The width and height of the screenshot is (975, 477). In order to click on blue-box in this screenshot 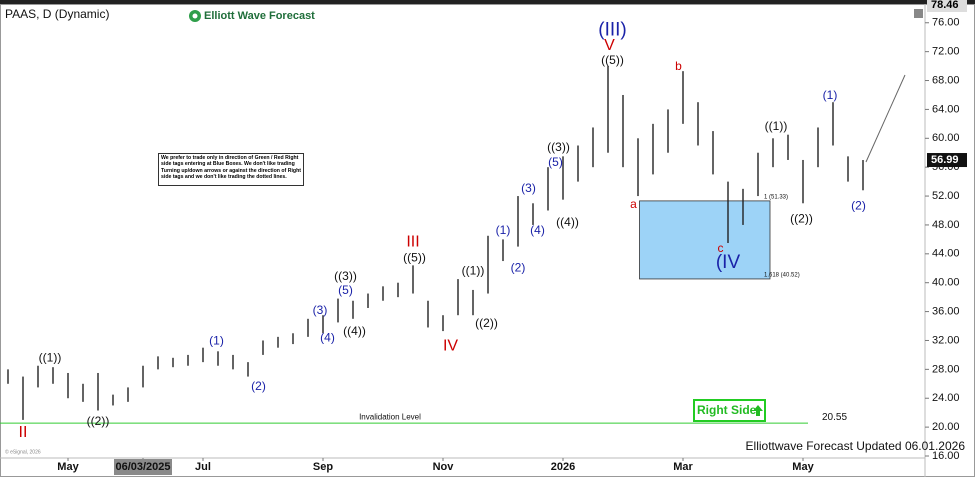, I will do `click(705, 240)`.